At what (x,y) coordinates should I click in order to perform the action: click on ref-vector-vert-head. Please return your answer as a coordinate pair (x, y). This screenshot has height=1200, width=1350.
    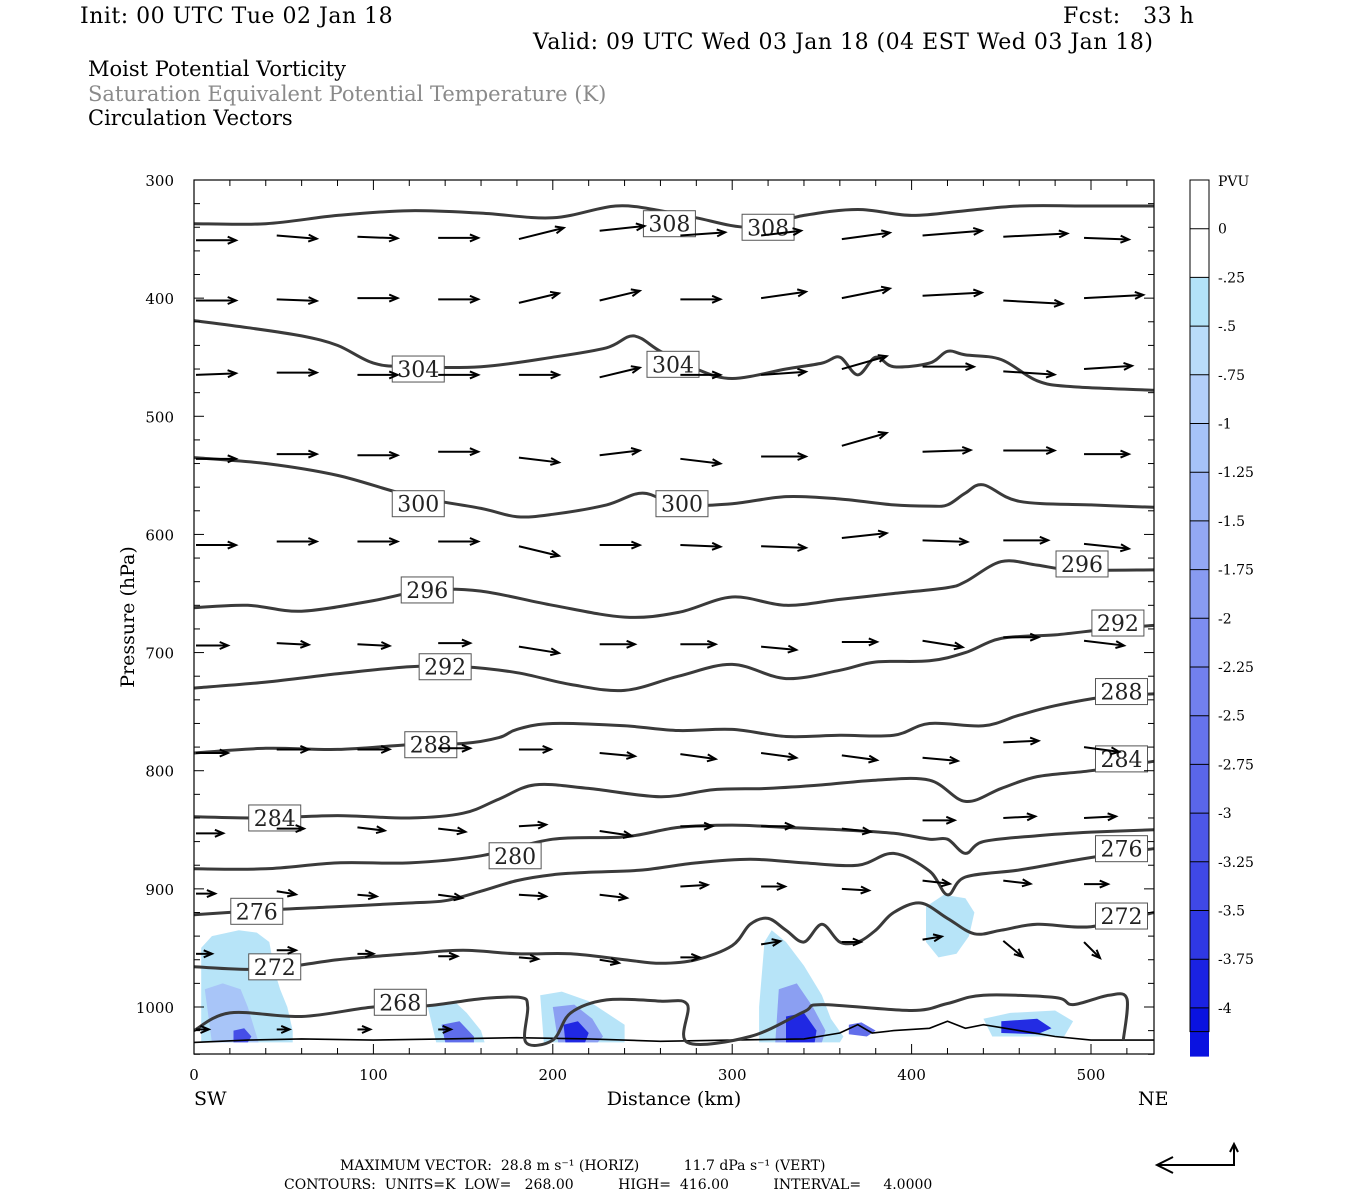
    Looking at the image, I should click on (1234, 1147).